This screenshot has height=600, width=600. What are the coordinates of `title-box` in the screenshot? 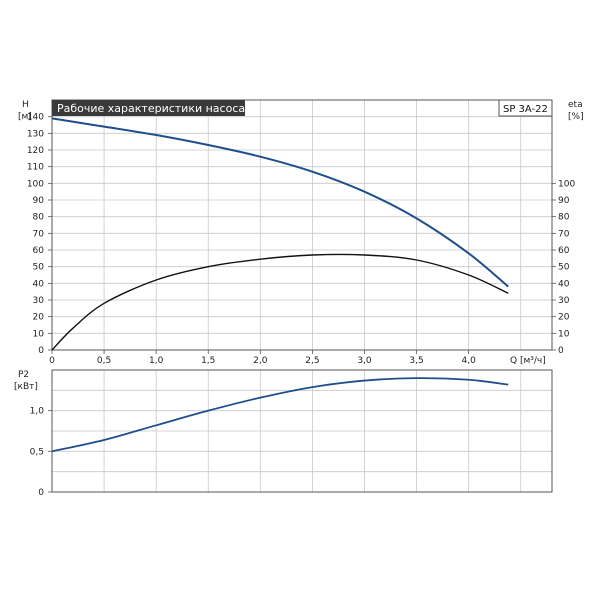 It's located at (148, 108).